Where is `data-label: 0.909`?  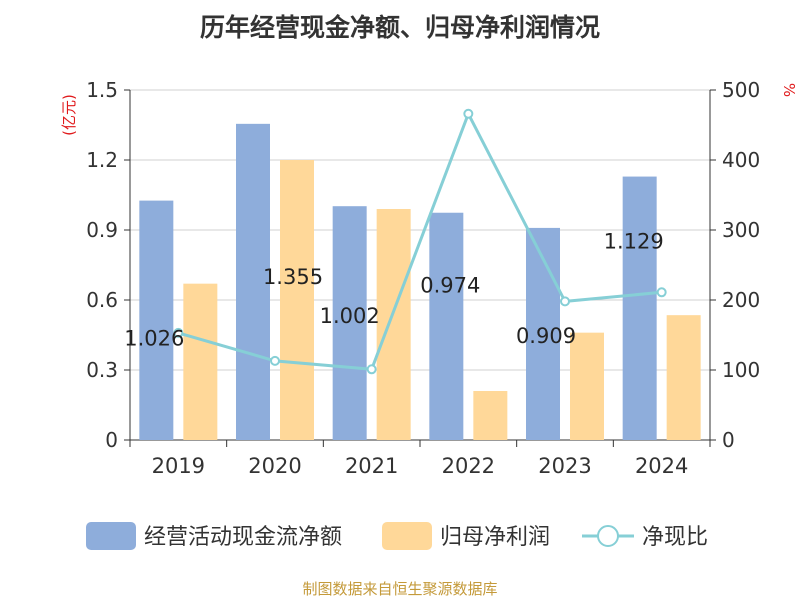 data-label: 0.909 is located at coordinates (546, 336).